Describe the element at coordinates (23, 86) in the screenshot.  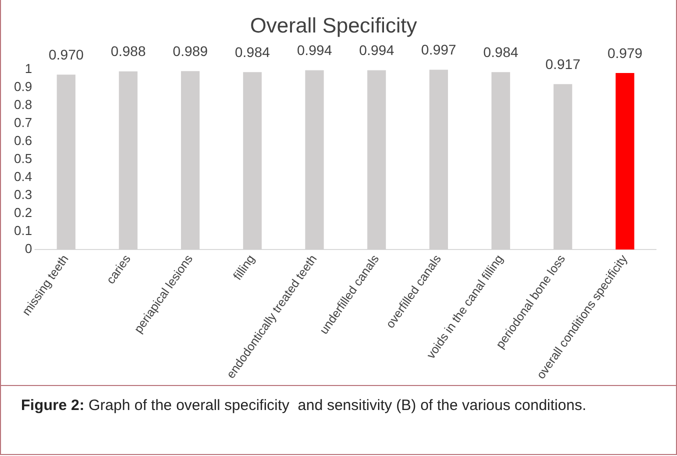
I see `y-tick-label: 0.9` at that location.